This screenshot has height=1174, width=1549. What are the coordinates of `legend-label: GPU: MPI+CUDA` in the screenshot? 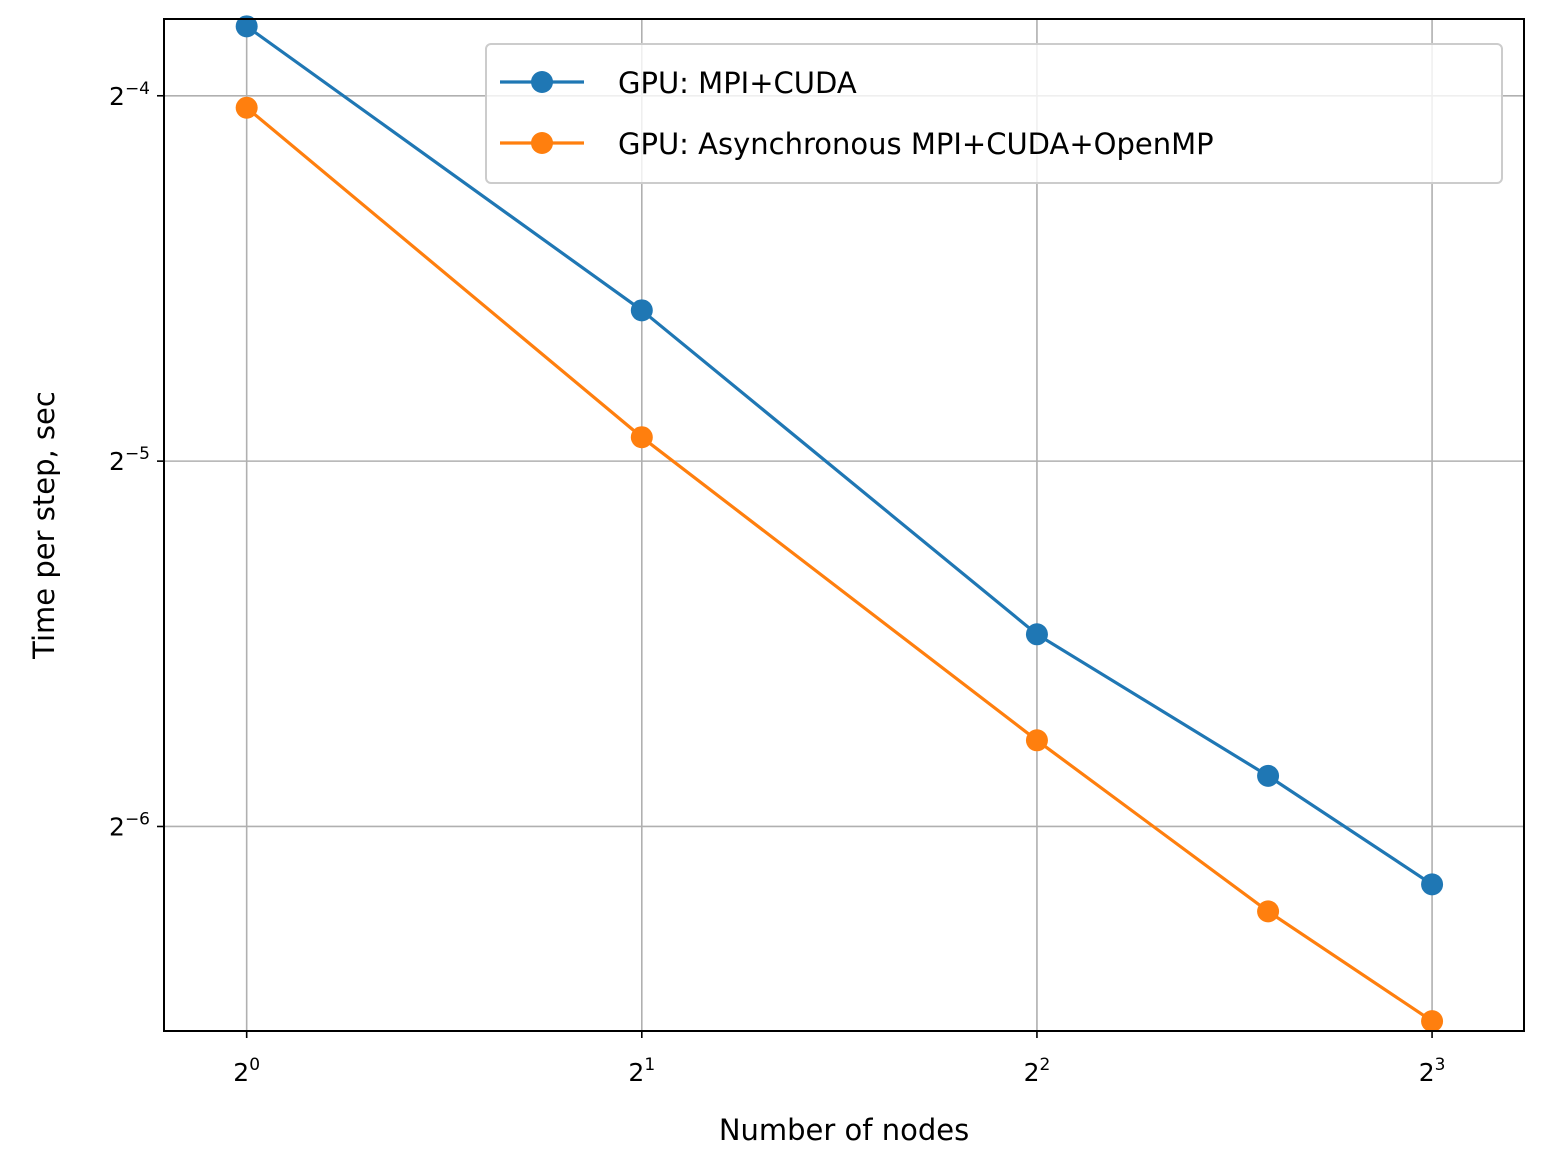 It's located at (737, 83).